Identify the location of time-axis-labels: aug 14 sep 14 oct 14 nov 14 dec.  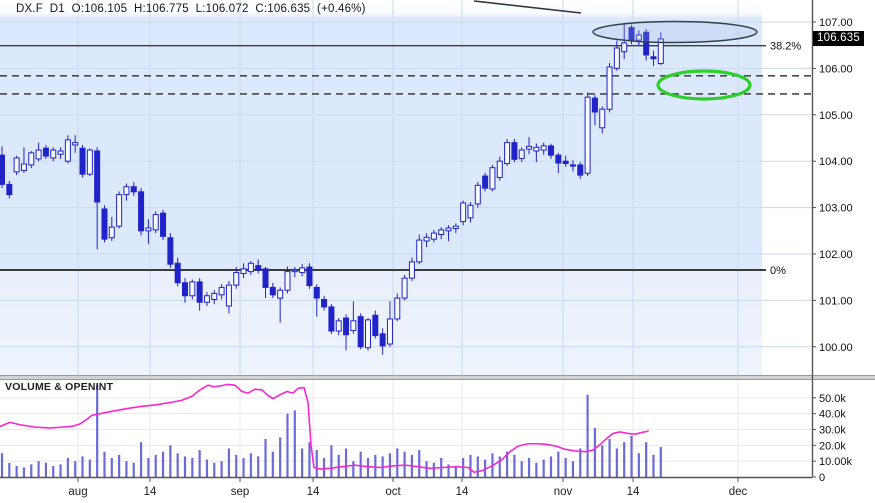
(408, 487).